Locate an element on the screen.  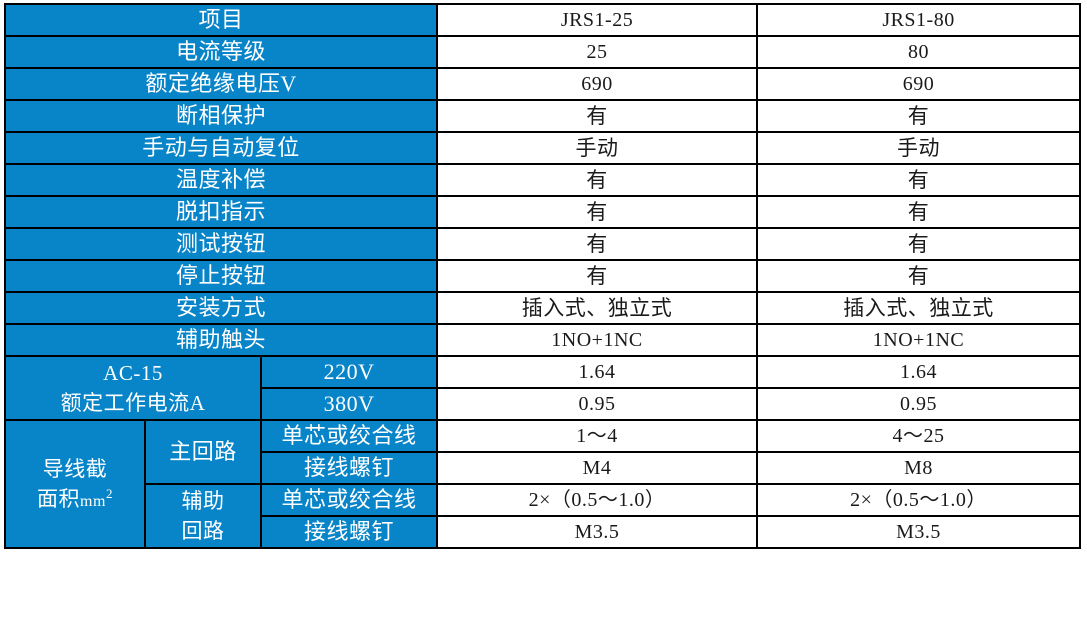
row-label: 断相保护 is located at coordinates (221, 116).